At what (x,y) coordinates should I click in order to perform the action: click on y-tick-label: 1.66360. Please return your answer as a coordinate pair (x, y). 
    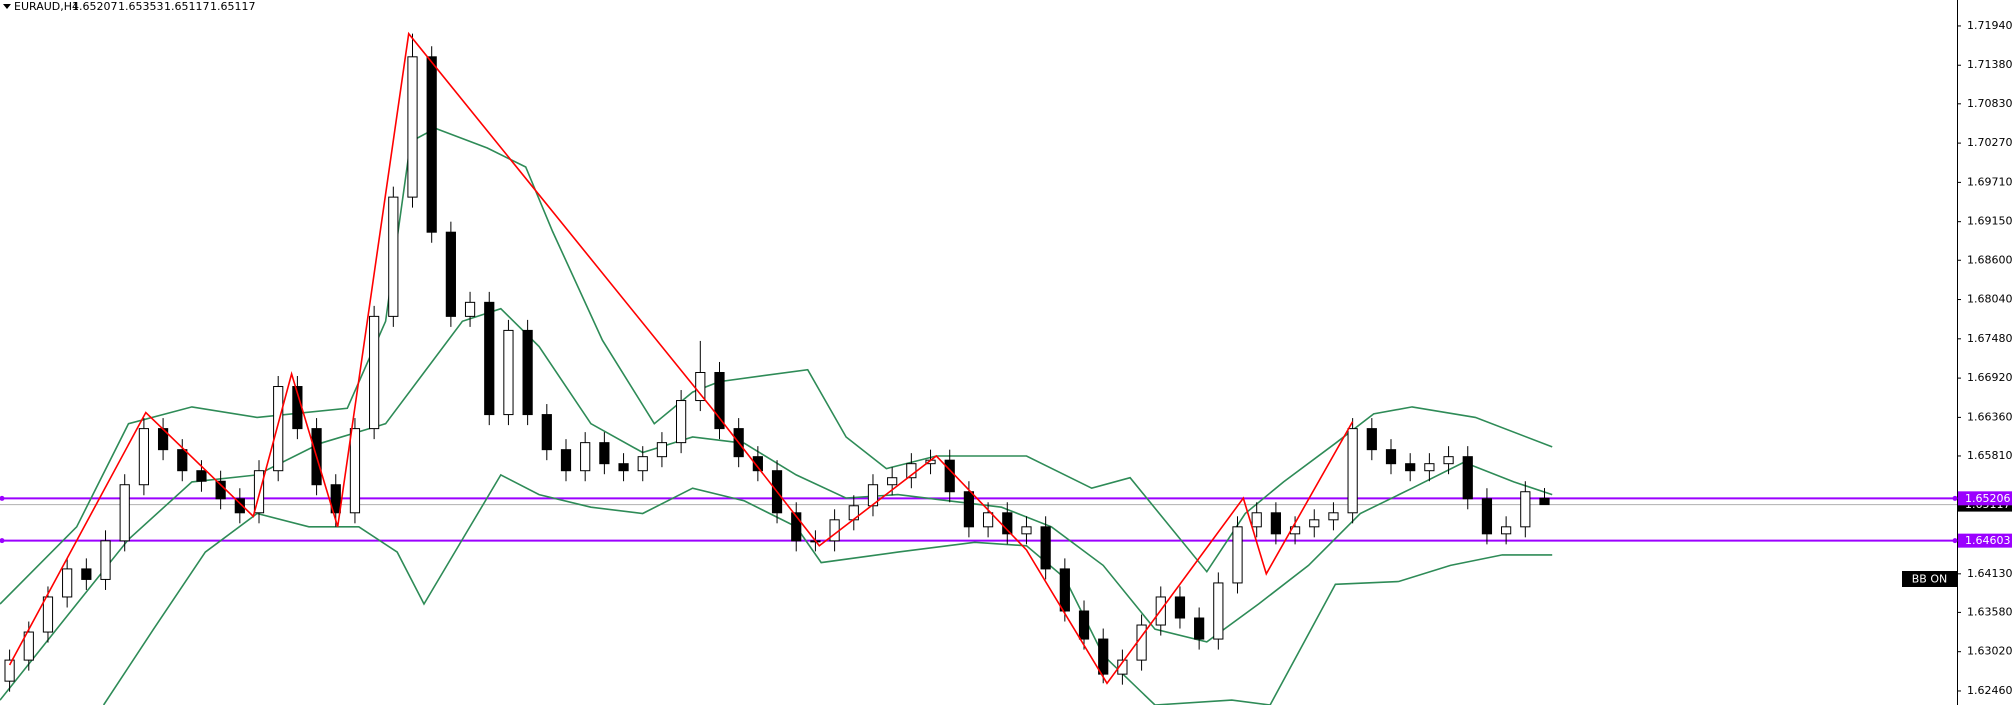
    Looking at the image, I should click on (1989, 416).